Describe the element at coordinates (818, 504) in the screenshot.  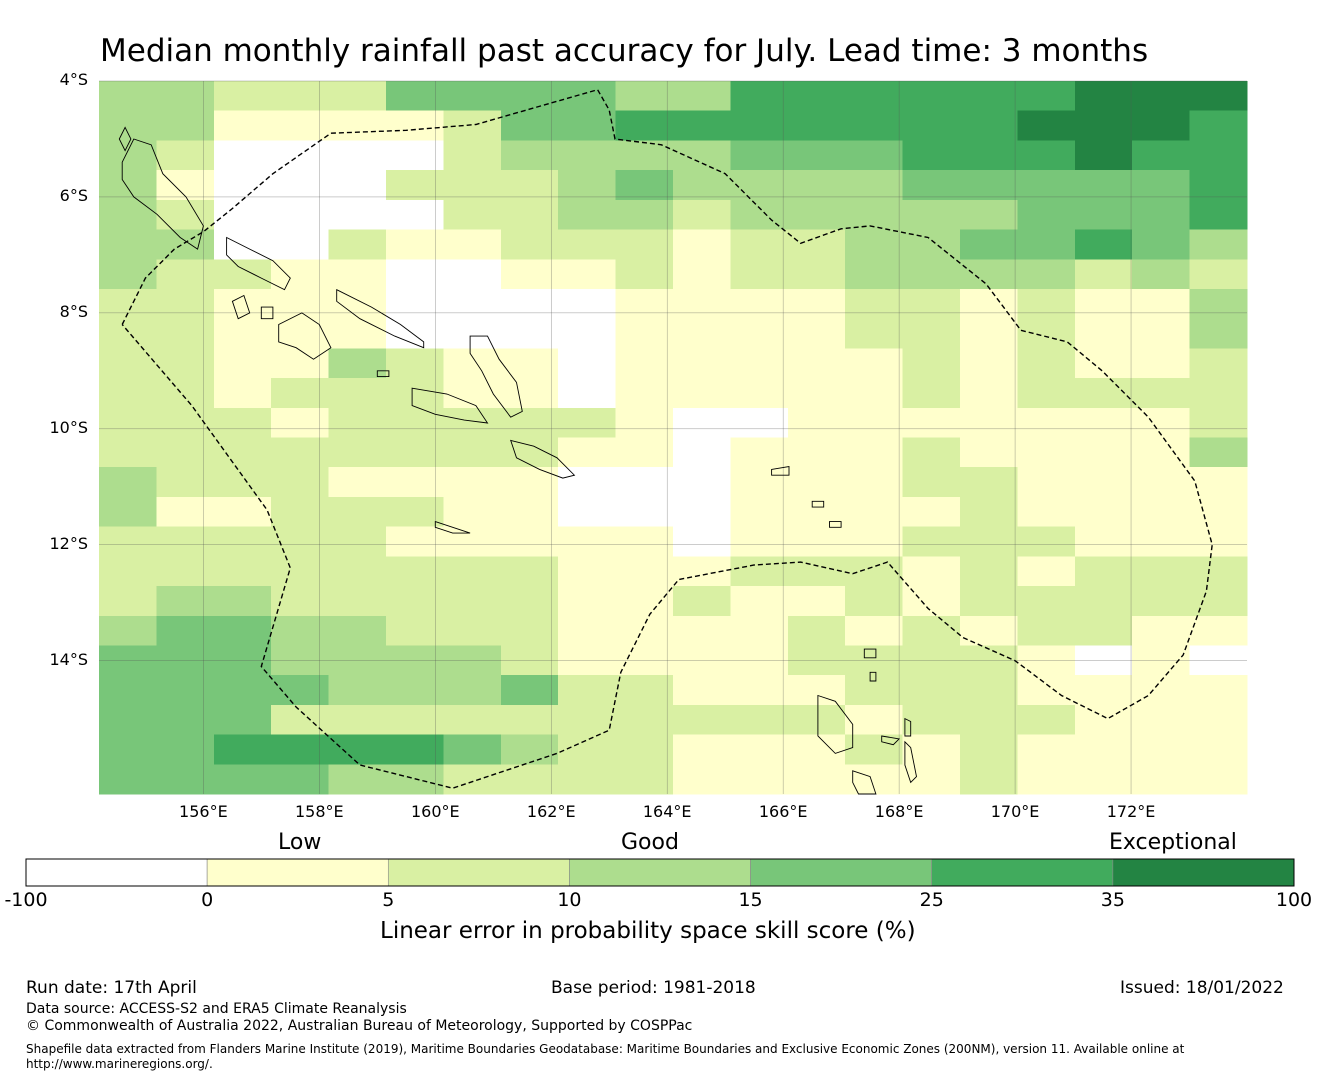
I see `island-utupua-outline` at that location.